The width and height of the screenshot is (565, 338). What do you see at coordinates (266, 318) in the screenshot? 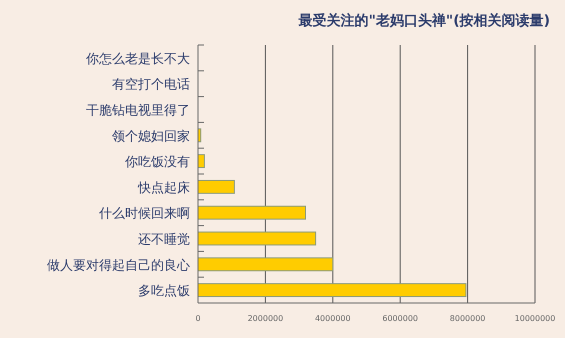
I see `x-tick-label: 2000000` at bounding box center [266, 318].